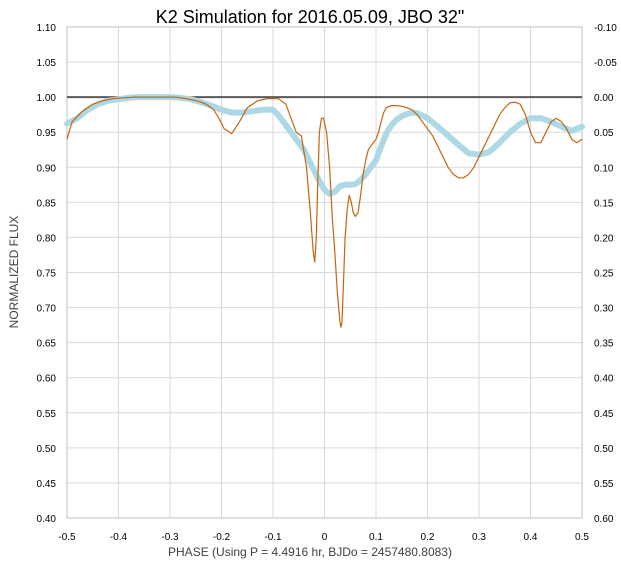  I want to click on y-tick-label: 0.65, so click(47, 344).